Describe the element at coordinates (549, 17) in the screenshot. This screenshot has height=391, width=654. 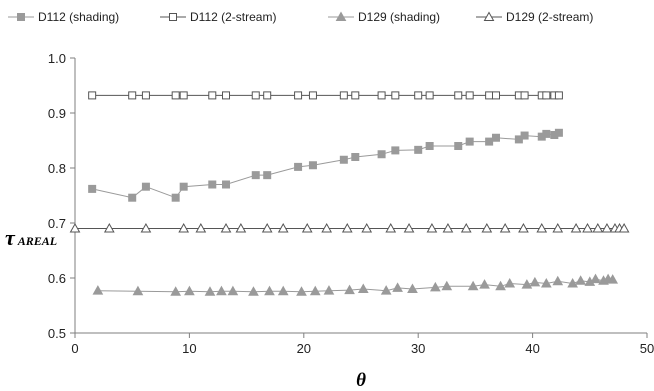
I see `legend-label: D129 (2-stream)` at that location.